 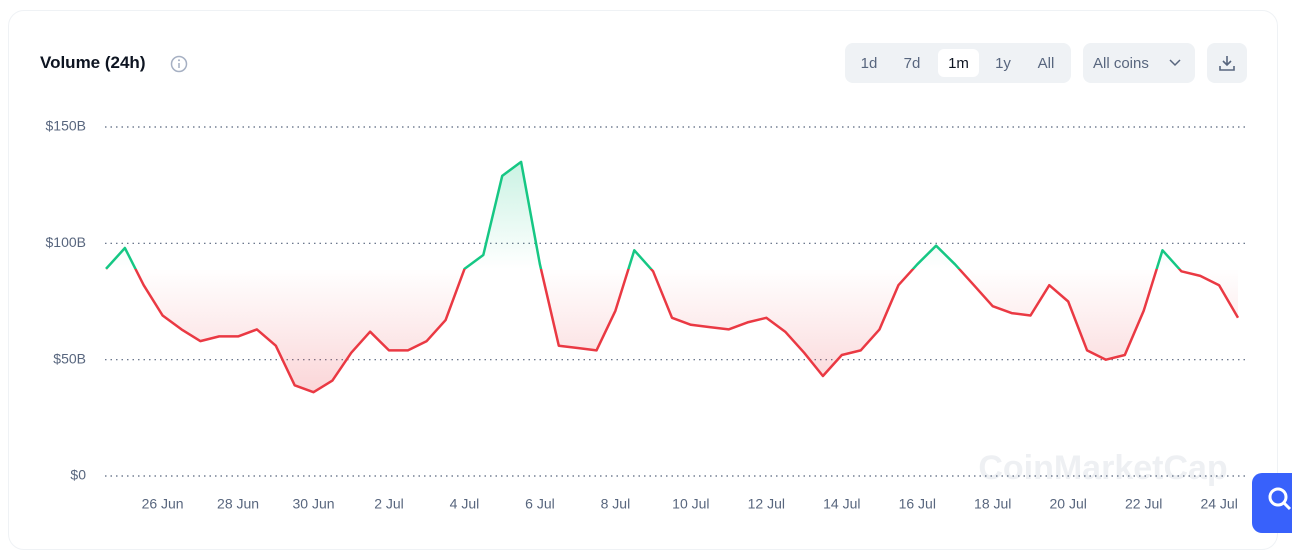 I want to click on download-button, so click(x=1227, y=63).